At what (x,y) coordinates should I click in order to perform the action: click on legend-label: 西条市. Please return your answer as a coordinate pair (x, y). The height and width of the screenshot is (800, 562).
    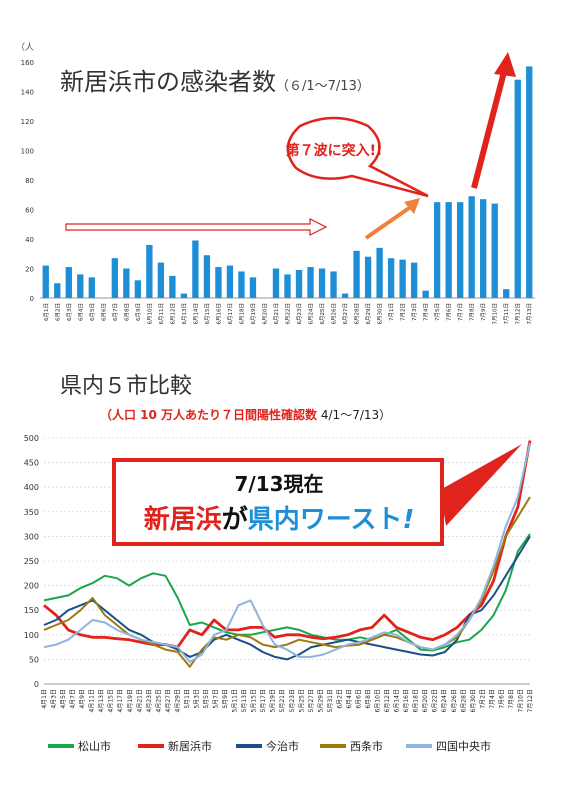
    Looking at the image, I should click on (366, 746).